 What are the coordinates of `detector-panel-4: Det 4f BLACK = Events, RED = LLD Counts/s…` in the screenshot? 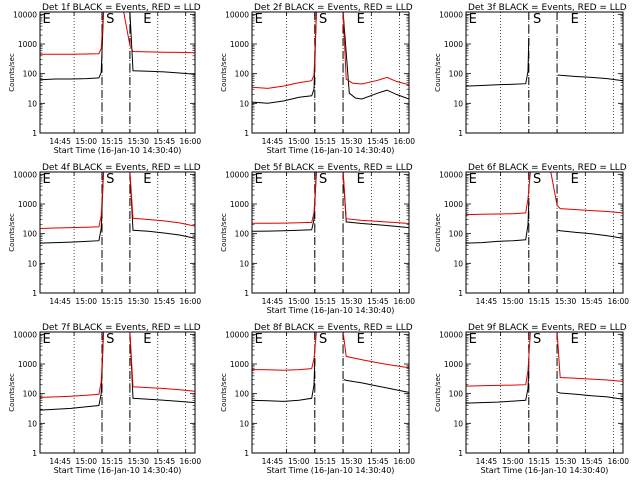 It's located at (104, 234).